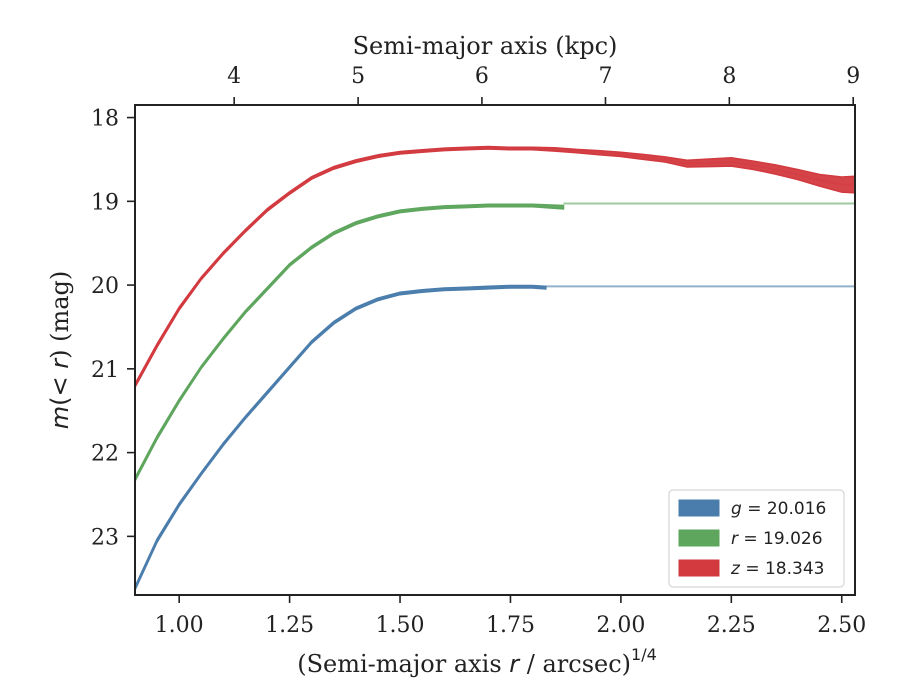 This screenshot has width=900, height=700. Describe the element at coordinates (485, 46) in the screenshot. I see `top-axis-title: Semi-major axis (kpc)` at that location.